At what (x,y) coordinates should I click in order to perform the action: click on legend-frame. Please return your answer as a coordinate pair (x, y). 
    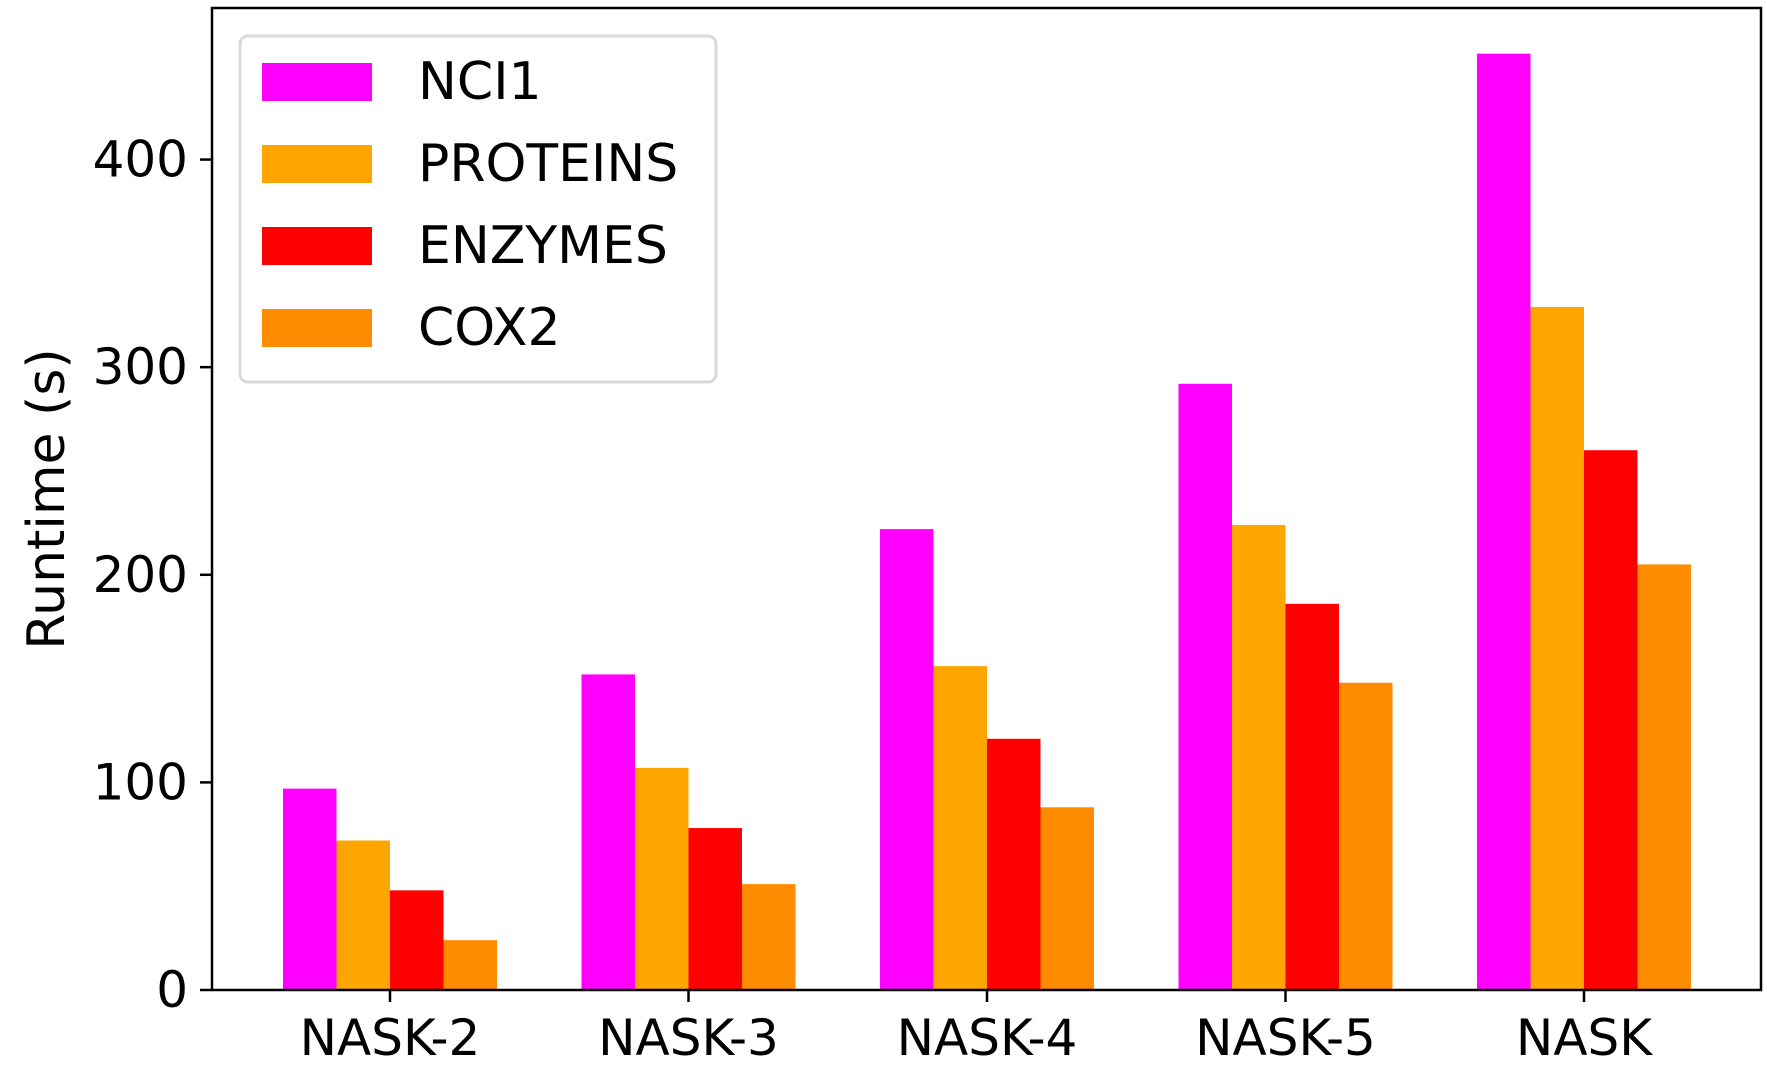
    Looking at the image, I should click on (478, 209).